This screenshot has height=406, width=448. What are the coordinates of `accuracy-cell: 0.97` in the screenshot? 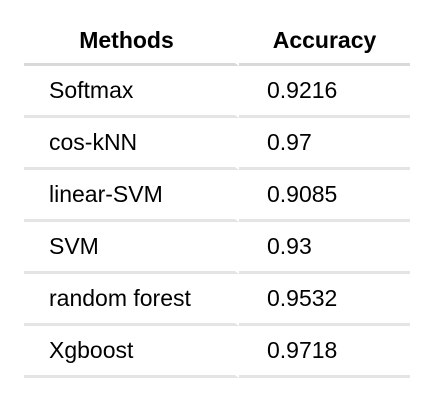 It's located at (324, 144).